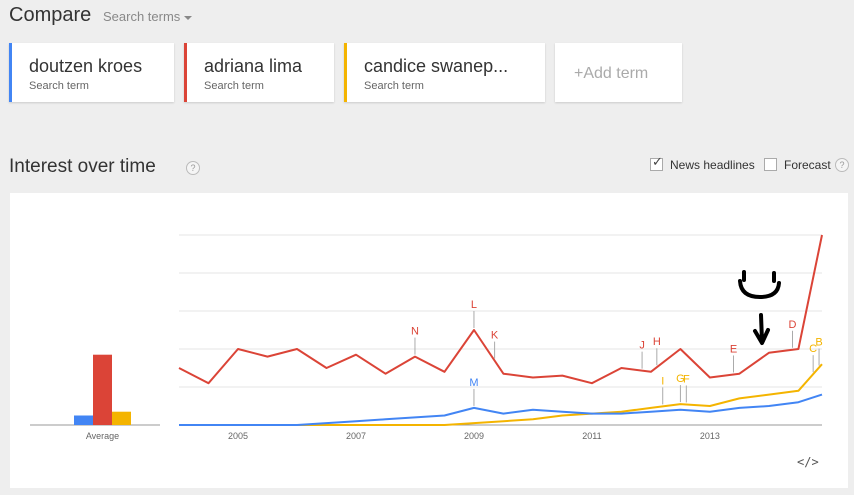  I want to click on down-arrow, so click(761, 329).